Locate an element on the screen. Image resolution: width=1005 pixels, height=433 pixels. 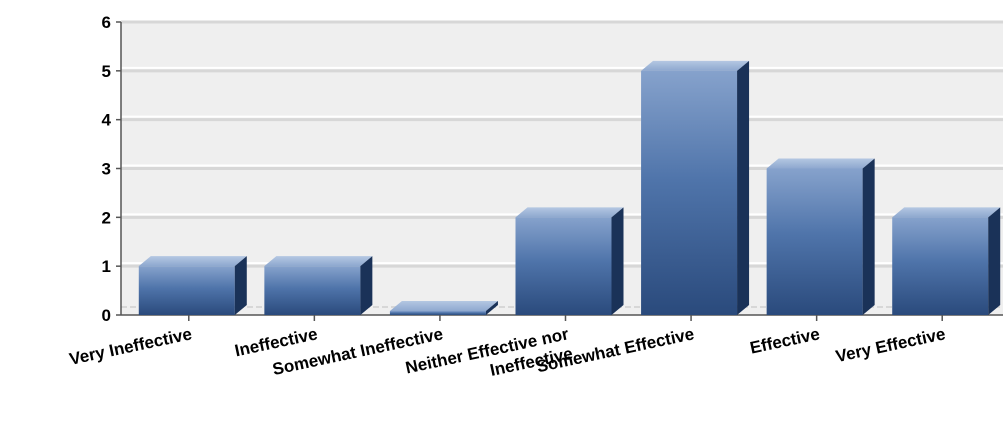
y-tick-label: 2 is located at coordinates (106, 217).